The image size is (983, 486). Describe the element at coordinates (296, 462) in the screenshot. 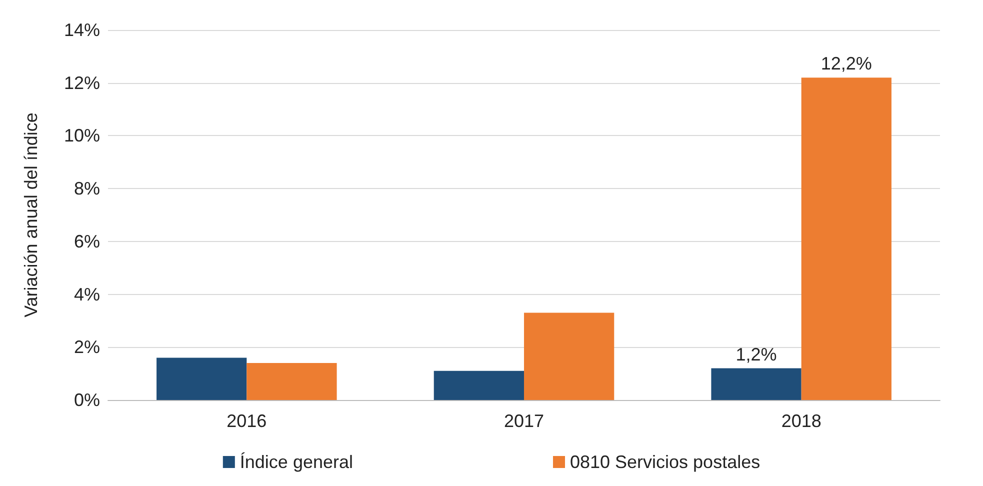

I see `legend-label: Índice general` at that location.